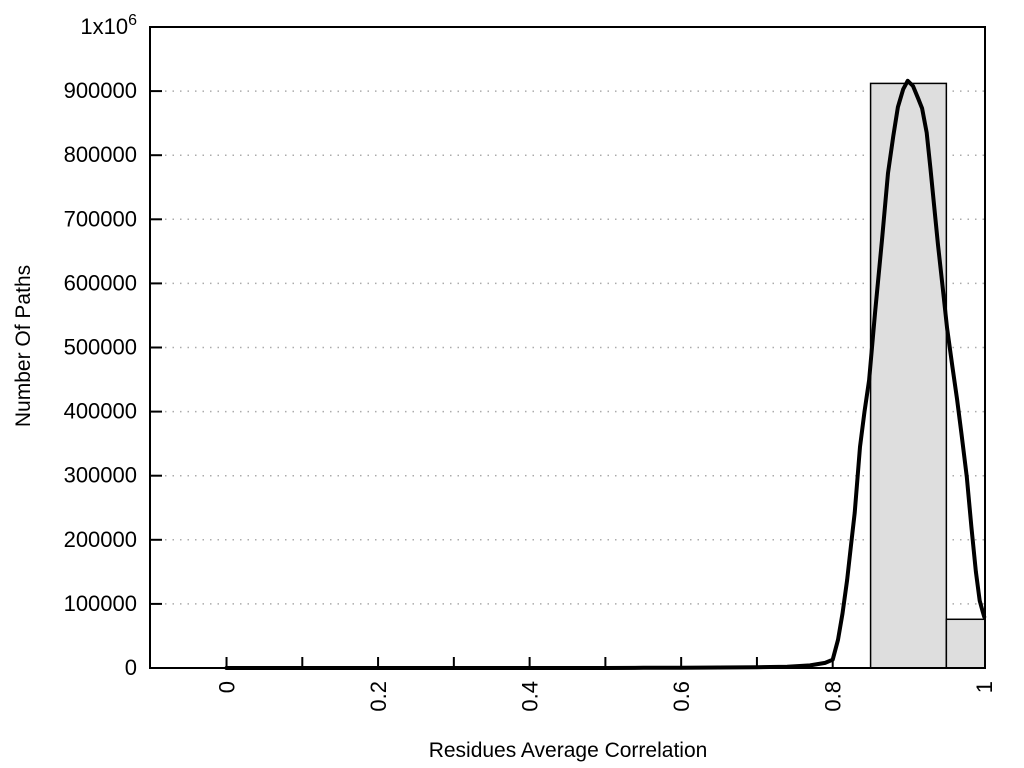  What do you see at coordinates (100, 347) in the screenshot?
I see `y-tick-label: 500000` at bounding box center [100, 347].